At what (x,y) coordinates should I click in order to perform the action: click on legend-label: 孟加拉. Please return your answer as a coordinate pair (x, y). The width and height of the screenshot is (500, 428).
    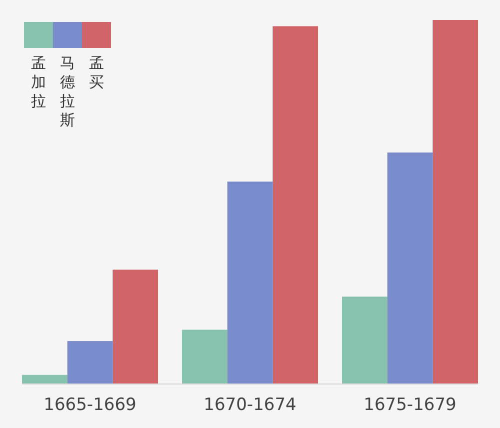
    Looking at the image, I should click on (38, 82).